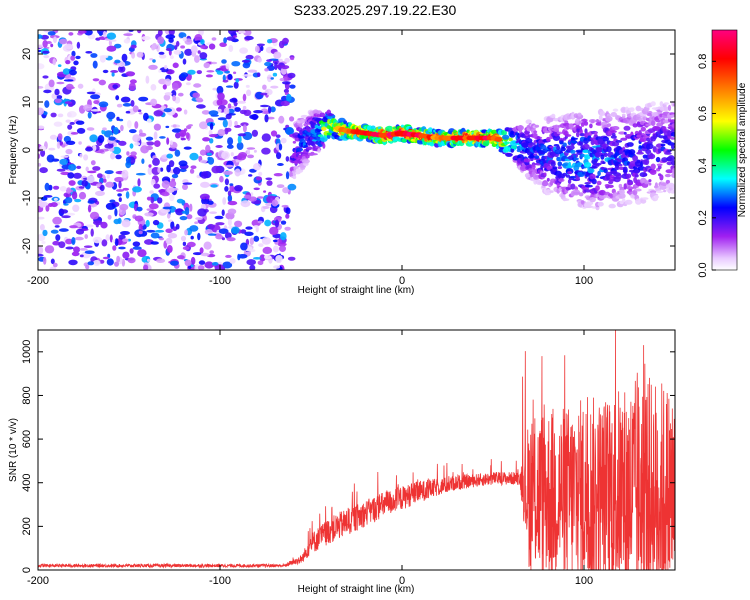  What do you see at coordinates (402, 581) in the screenshot?
I see `x-tick-label: 0` at bounding box center [402, 581].